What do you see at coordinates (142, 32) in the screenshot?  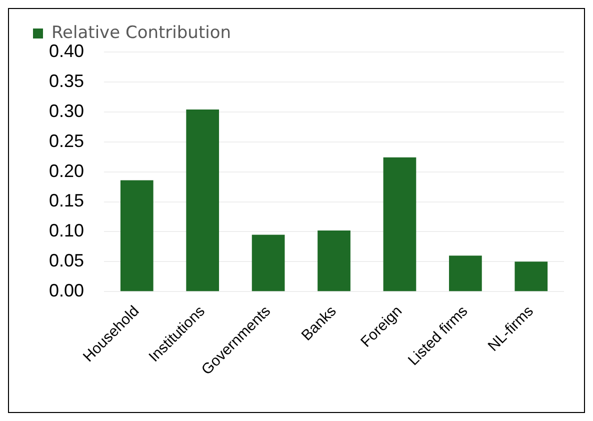 I see `legend-label: Relative Contribution` at bounding box center [142, 32].